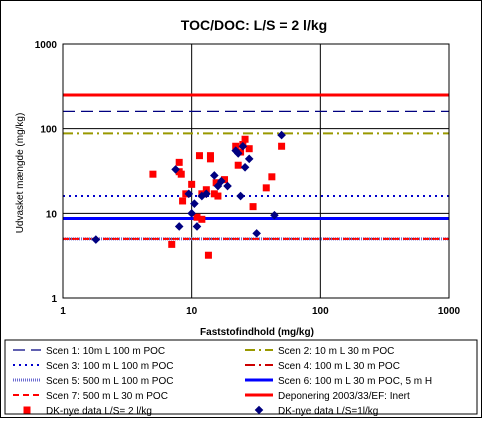 The image size is (482, 422). I want to click on data-points, so click(188, 194).